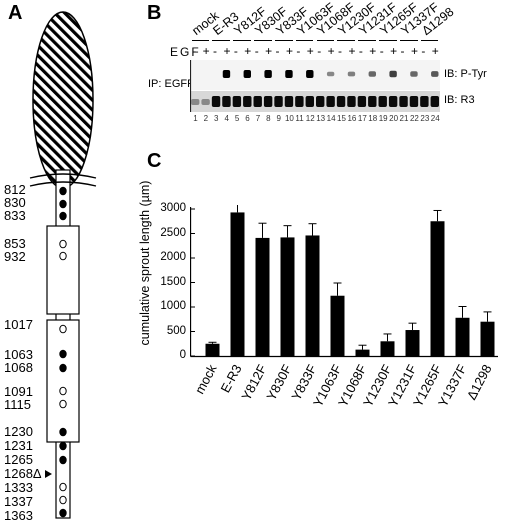 The image size is (520, 523). I want to click on bar-Y1337F, so click(462, 336).